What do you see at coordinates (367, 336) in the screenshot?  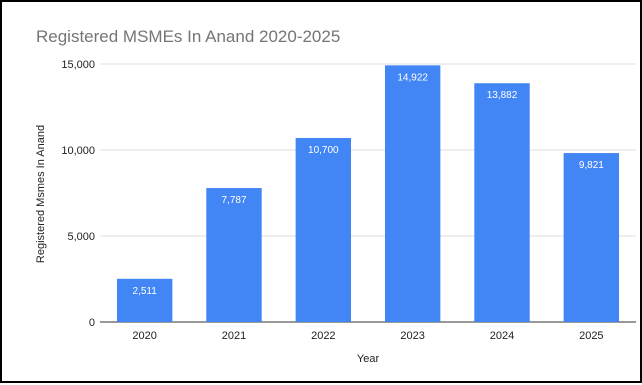 I see `x-axis-ticks: 2020 2021 2022 2023 2024 2025` at bounding box center [367, 336].